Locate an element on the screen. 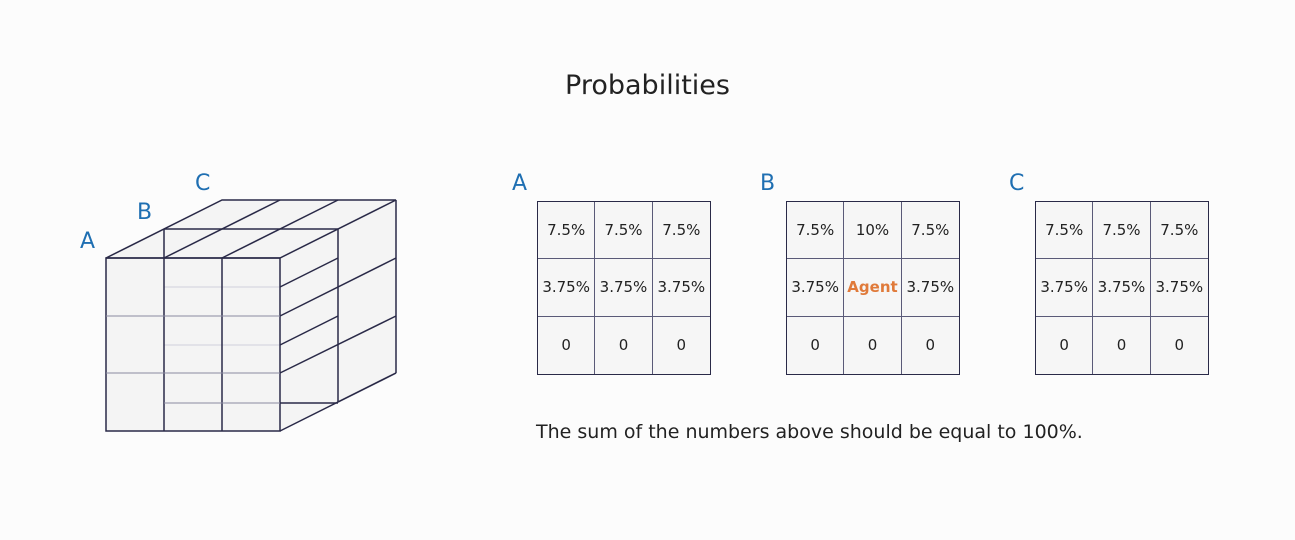 This screenshot has width=1295, height=540. probability-grid-a: 7.5% 7.5% 7.5% 3.75% 3.75% 3.75% 0 0 0 is located at coordinates (624, 288).